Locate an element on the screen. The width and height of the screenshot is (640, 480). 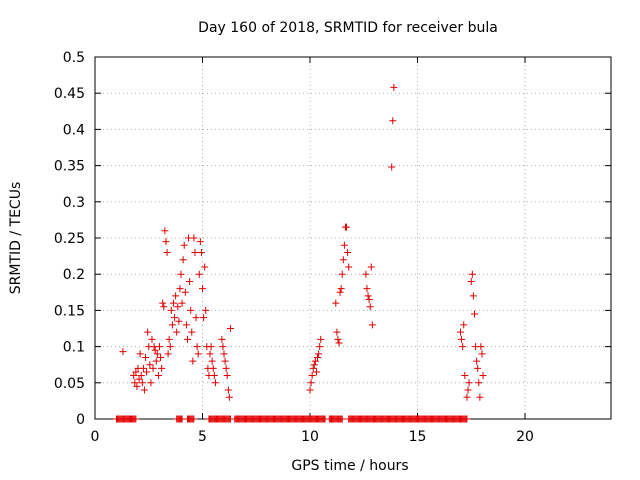
x-tick-label: 10 is located at coordinates (310, 437).